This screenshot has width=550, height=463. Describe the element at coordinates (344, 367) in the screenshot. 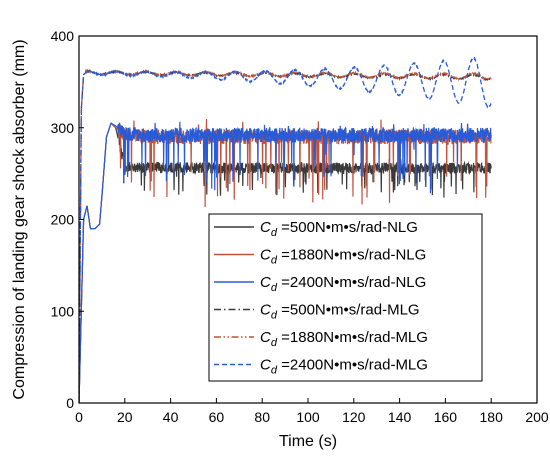

I see `legend-label: Cd =2400N•m•s/rad-MLG` at that location.